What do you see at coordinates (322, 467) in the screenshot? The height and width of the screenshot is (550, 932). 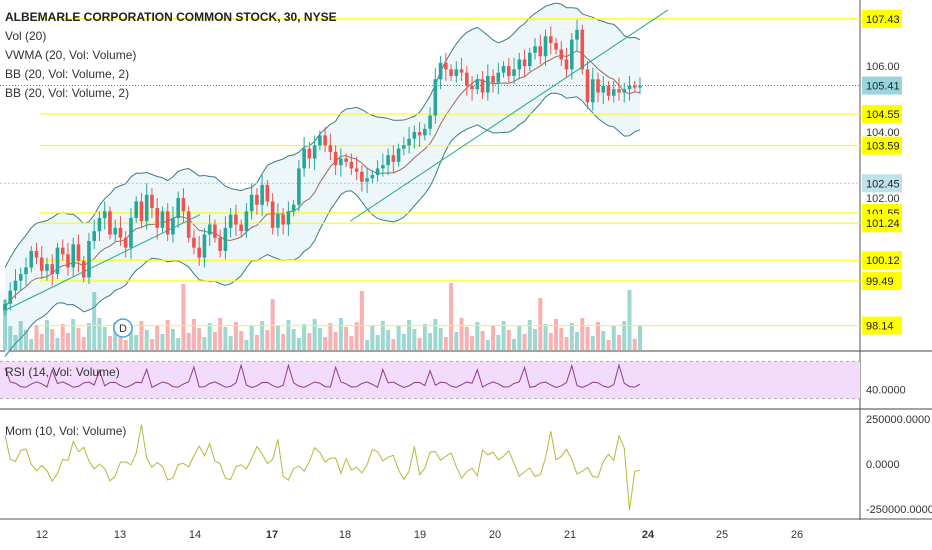 I see `momentum-line` at bounding box center [322, 467].